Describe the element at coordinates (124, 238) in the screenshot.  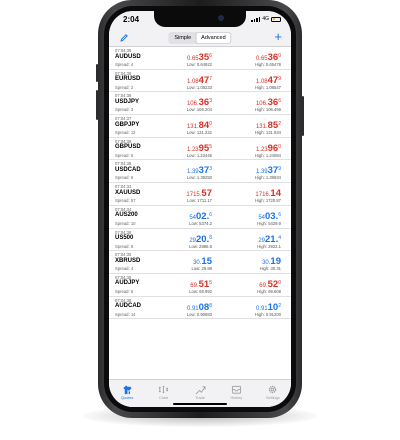
I see `quote-symbol: US500` at that location.